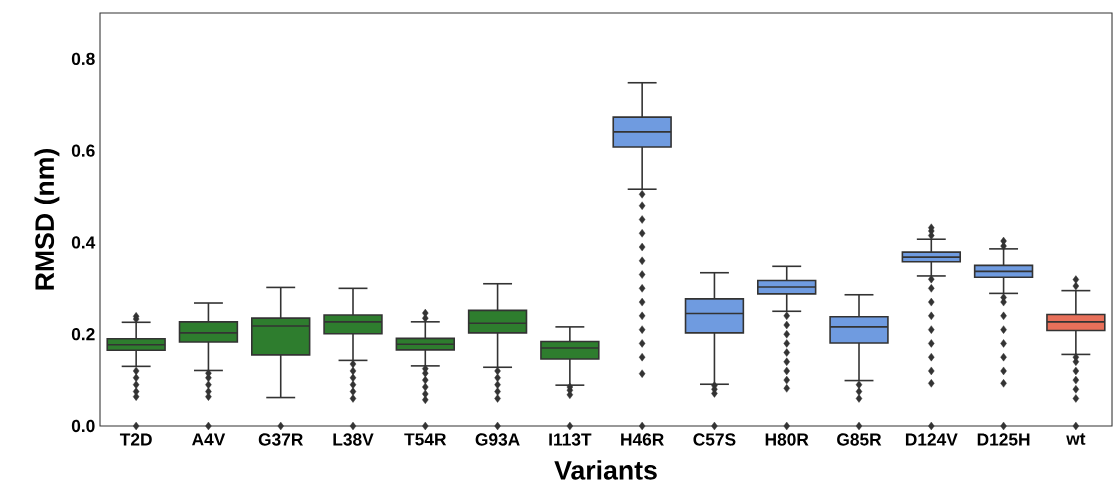 Image resolution: width=1119 pixels, height=504 pixels. I want to click on x-tick-label: L38V, so click(353, 439).